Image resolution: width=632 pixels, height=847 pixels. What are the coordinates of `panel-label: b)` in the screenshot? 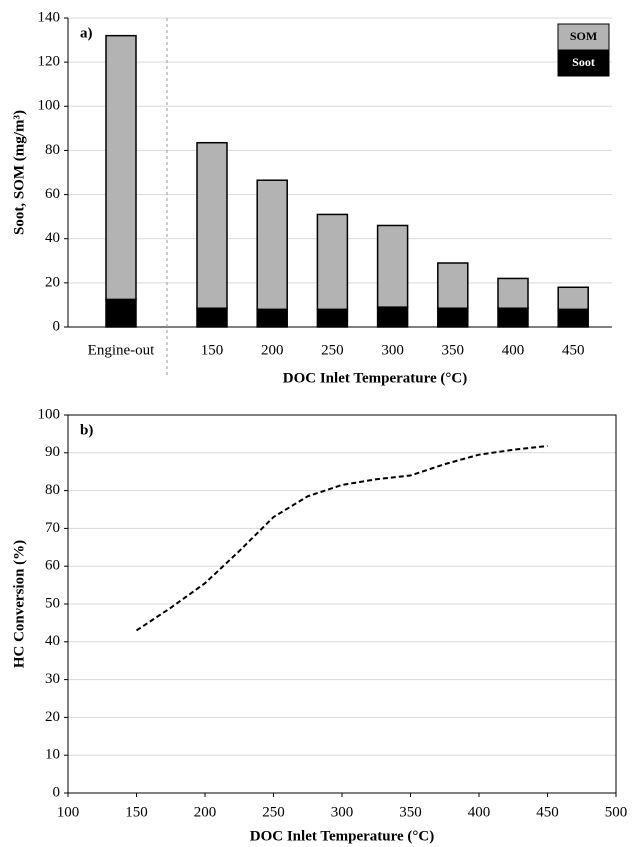 It's located at (86, 430).